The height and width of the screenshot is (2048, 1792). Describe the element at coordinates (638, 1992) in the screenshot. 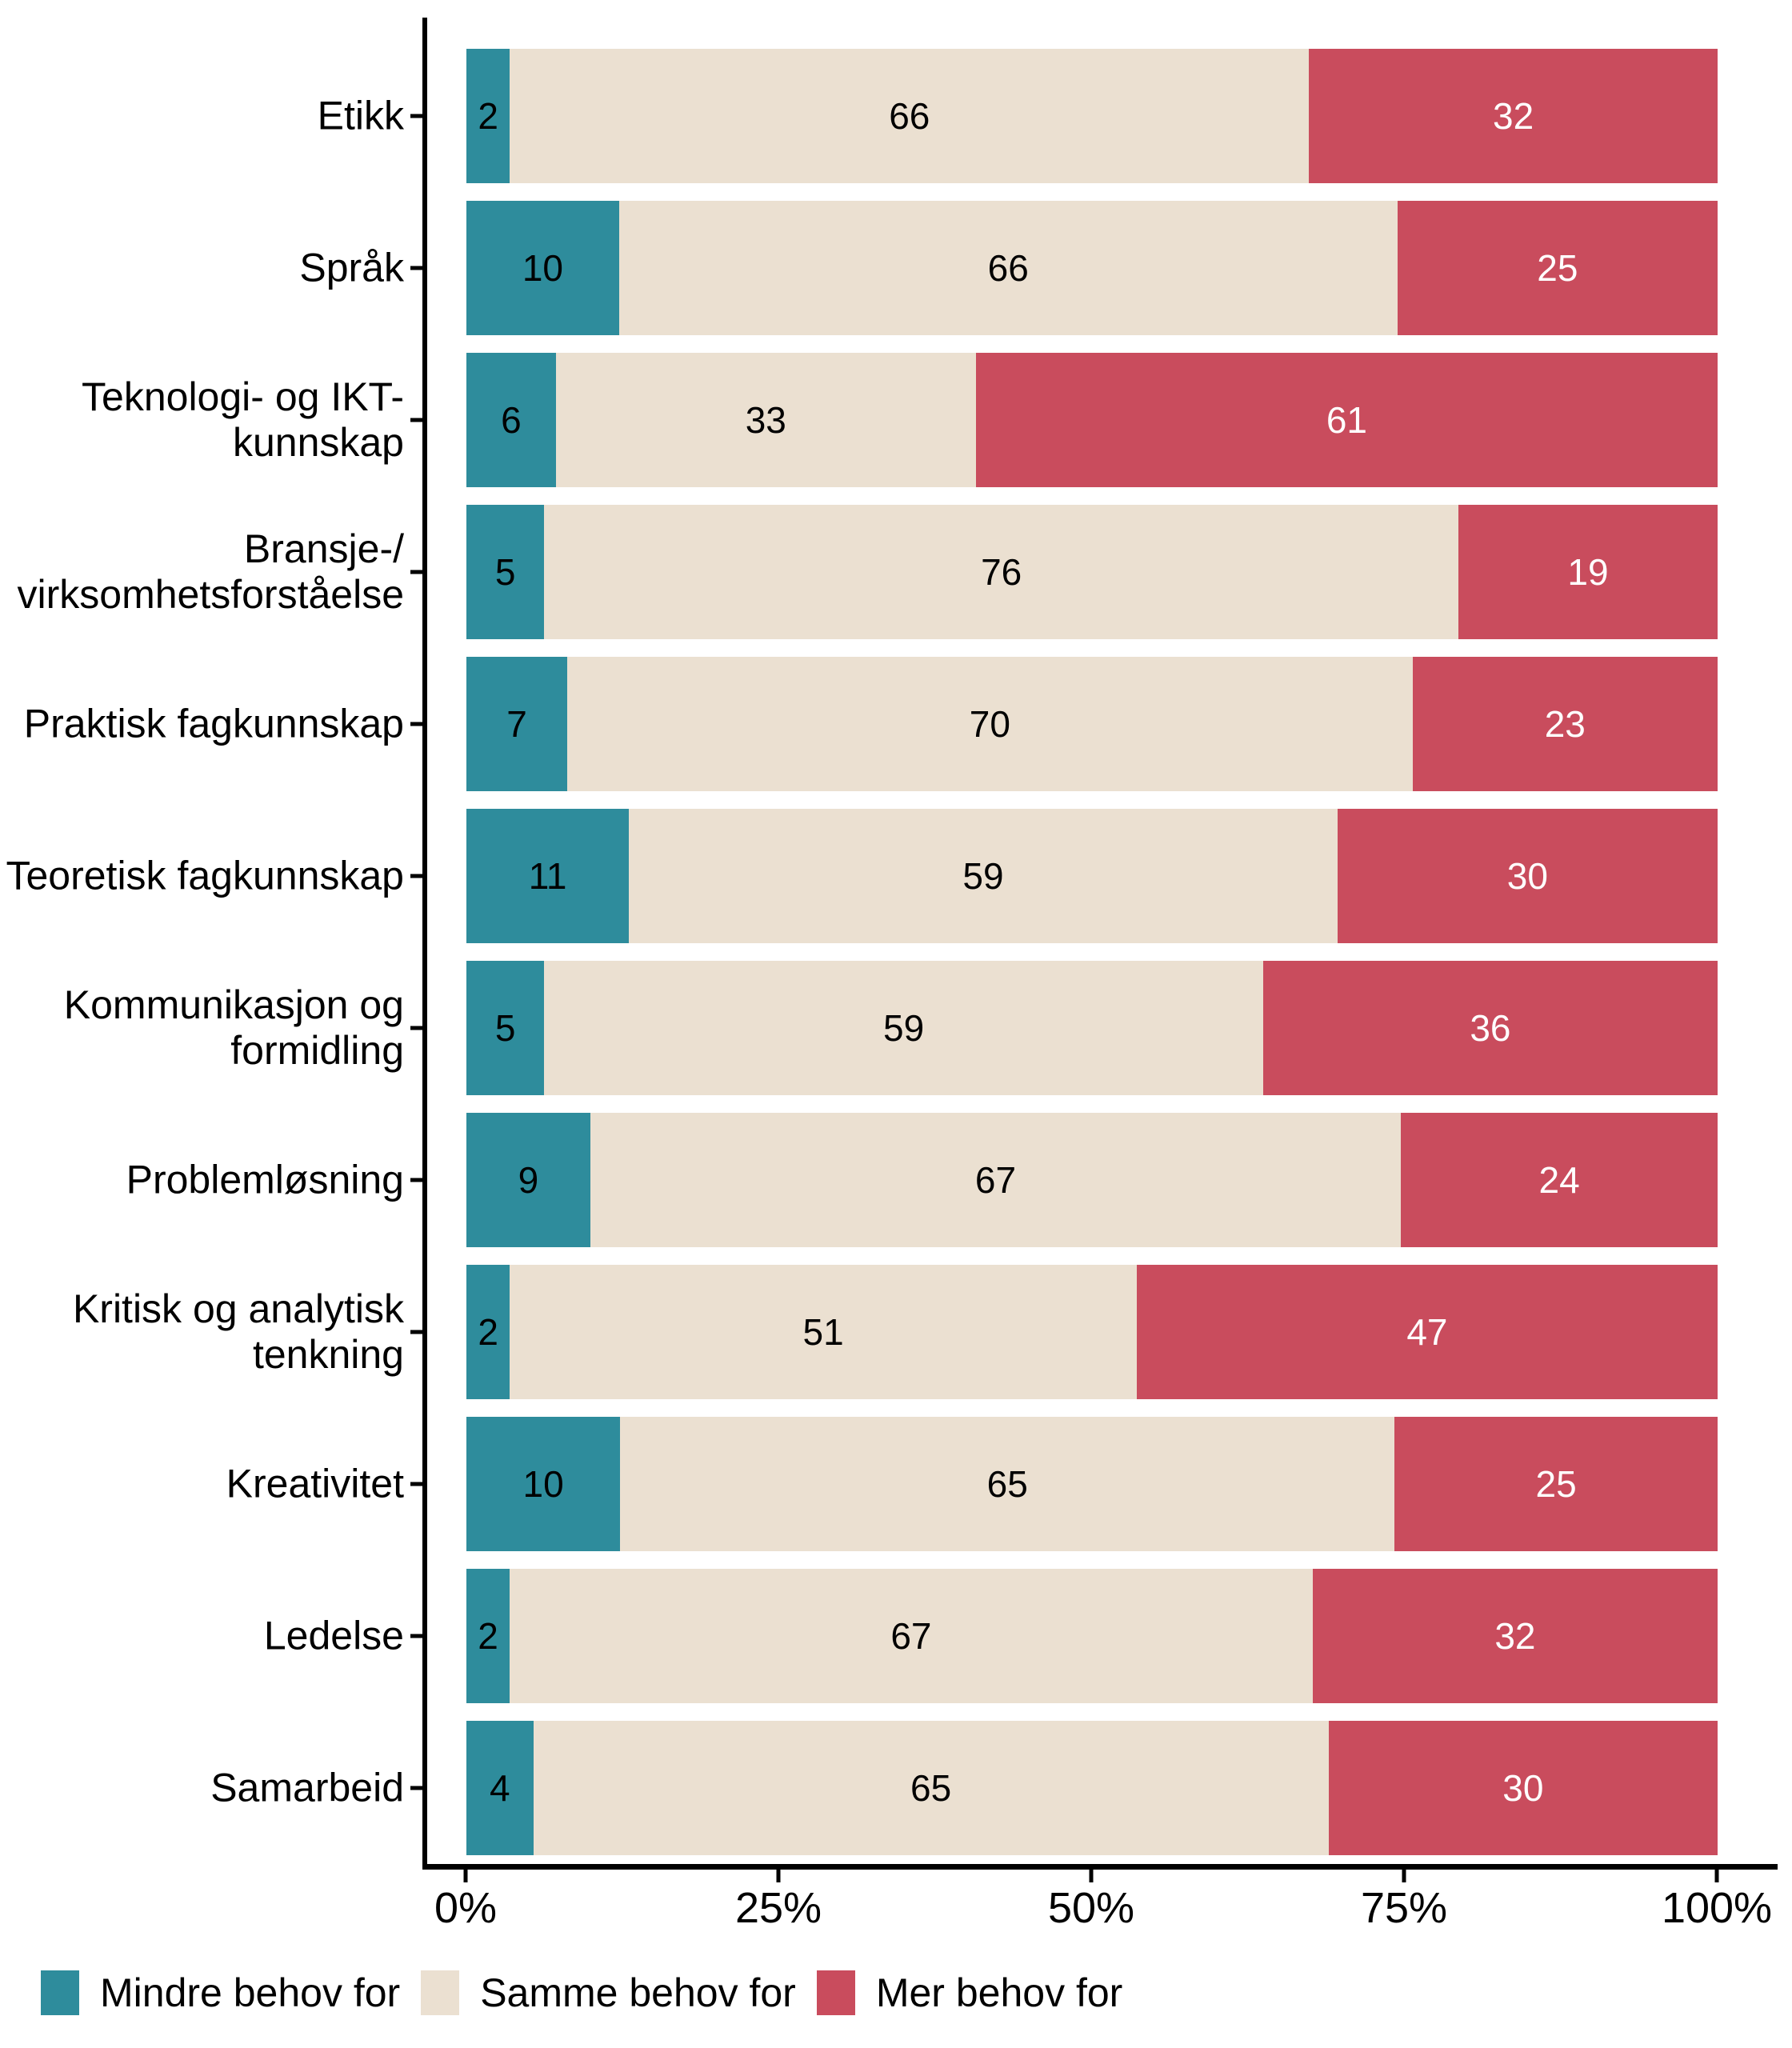

I see `legend-label: Samme behov for` at that location.